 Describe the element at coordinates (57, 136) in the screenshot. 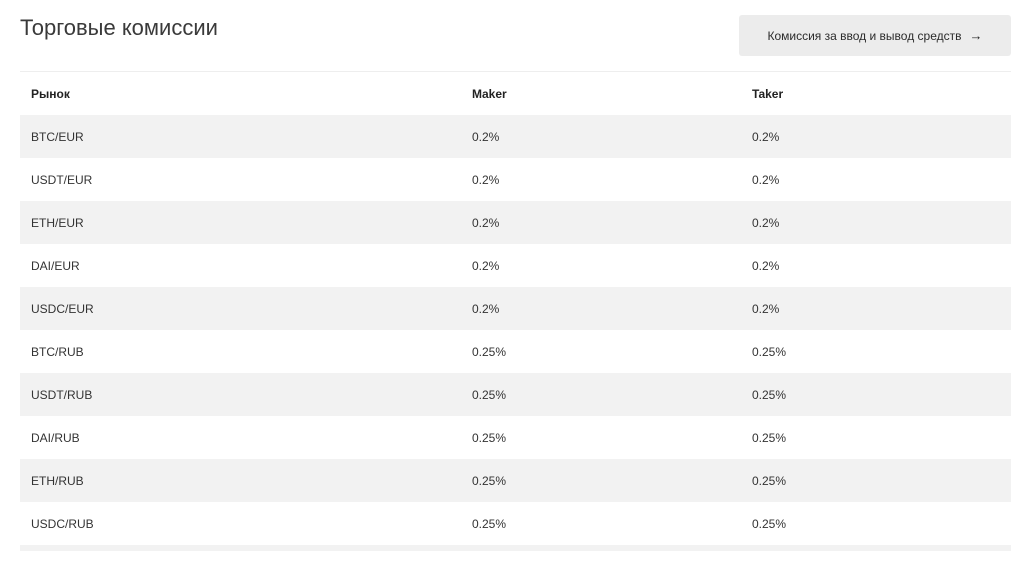

I see `market-cell: BTC/EUR` at that location.